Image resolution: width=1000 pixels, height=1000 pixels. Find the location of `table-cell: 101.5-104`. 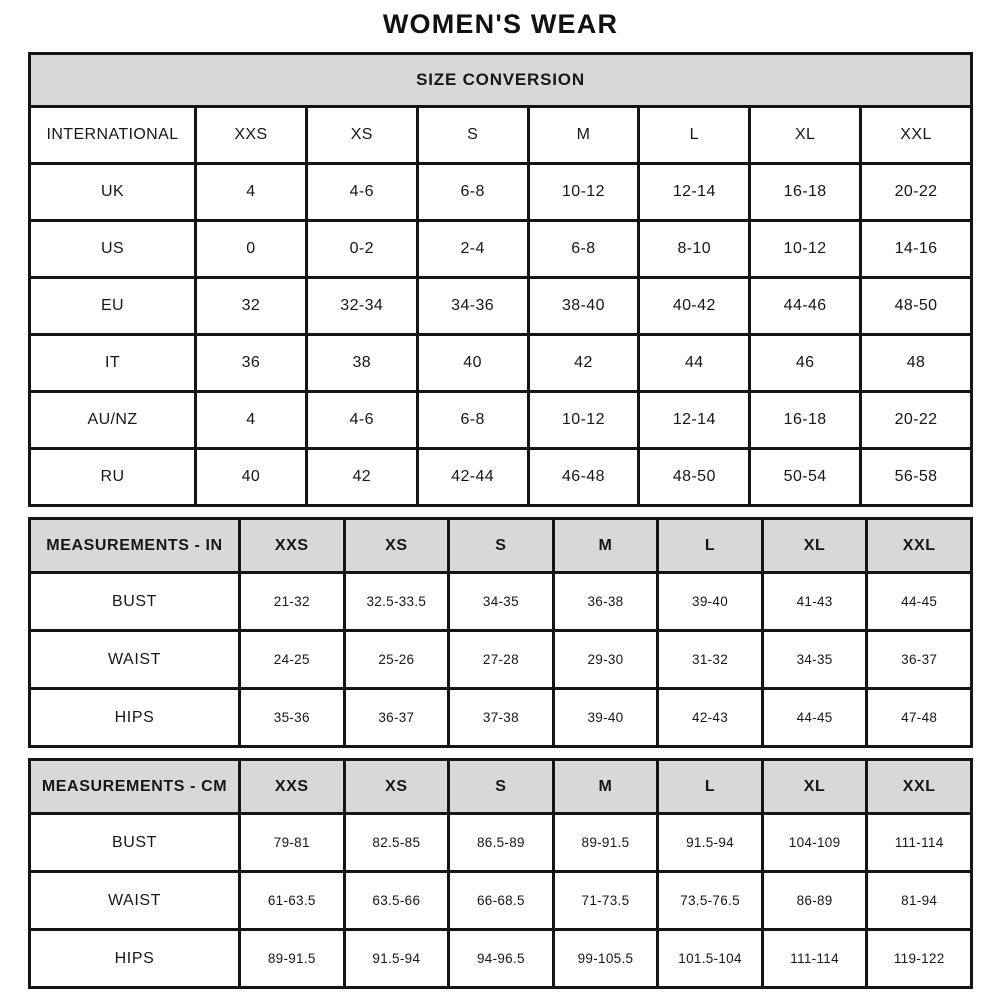

table-cell: 101.5-104 is located at coordinates (710, 958).